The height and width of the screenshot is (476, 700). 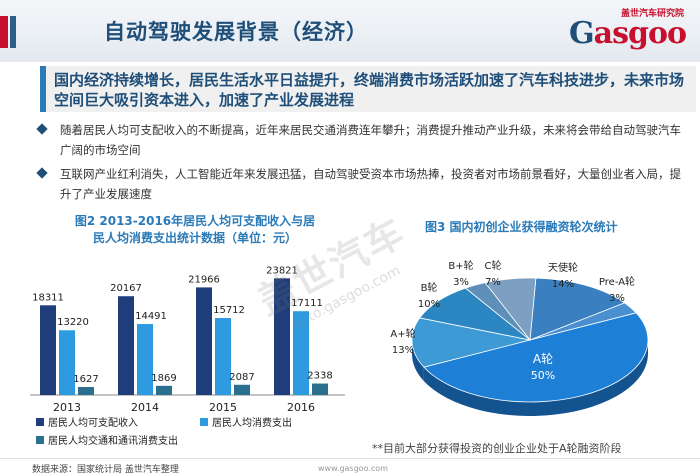 What do you see at coordinates (460, 265) in the screenshot?
I see `pie-slice-name-label: B+轮` at bounding box center [460, 265].